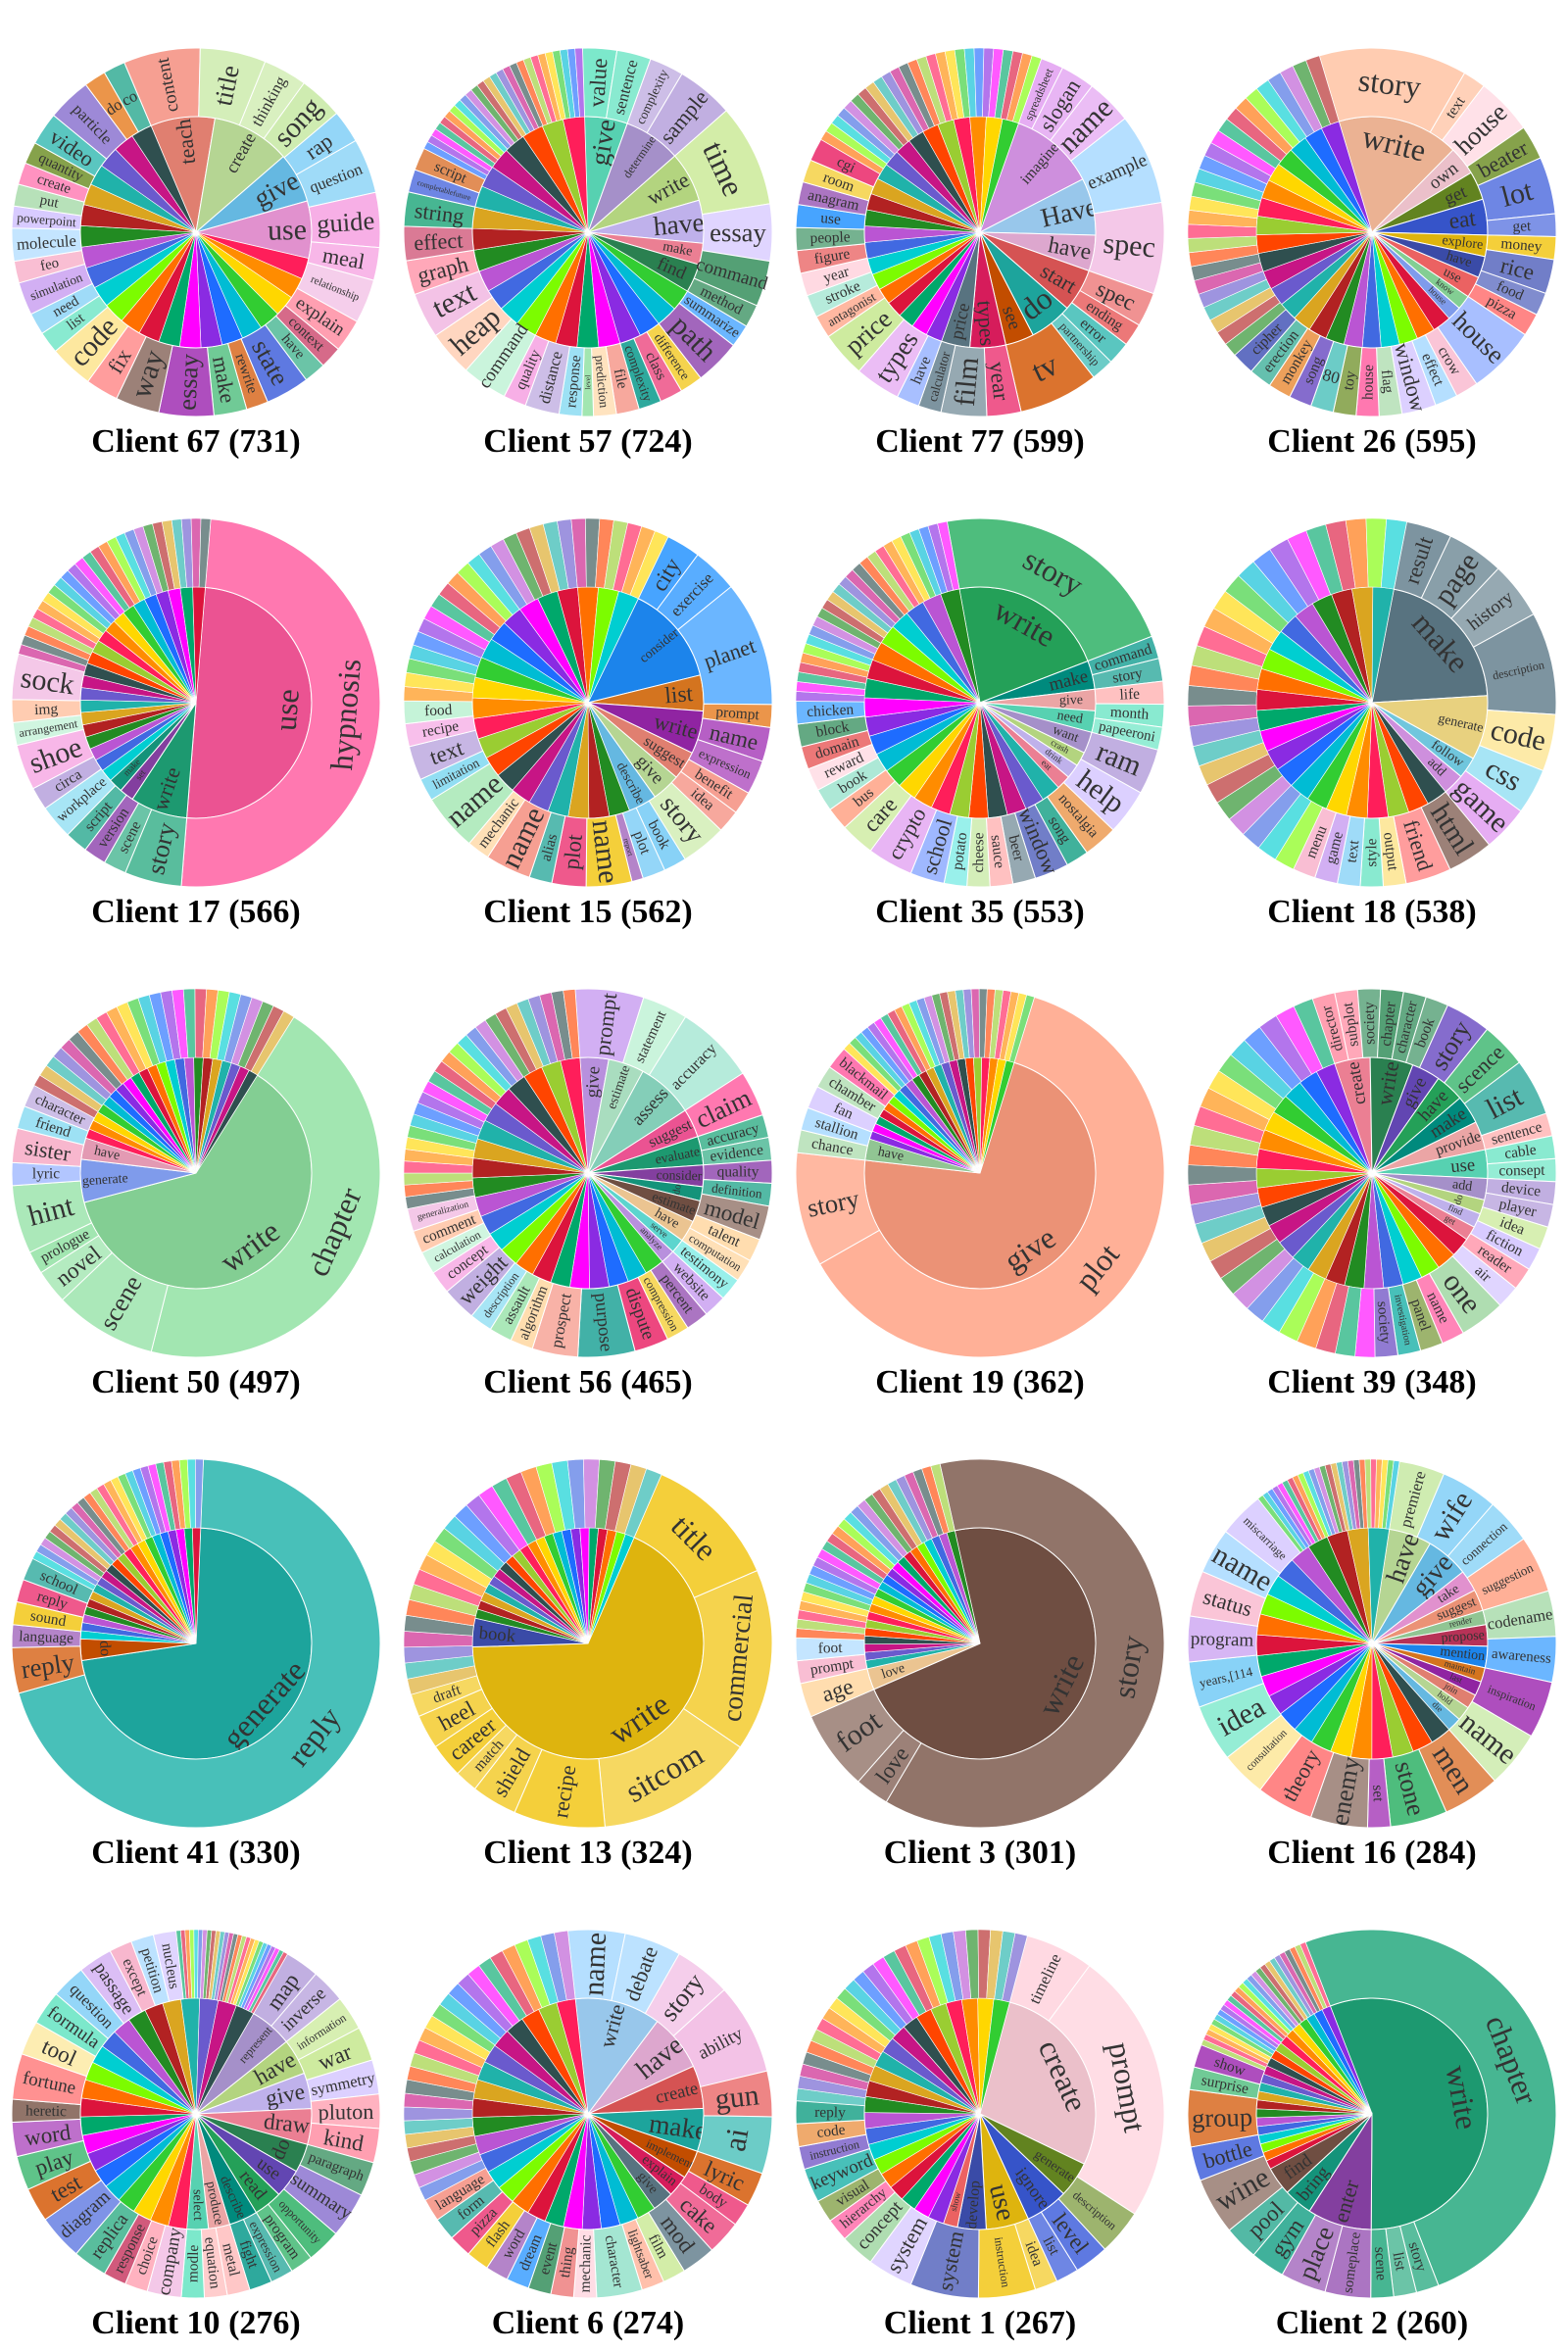 Image resolution: width=1568 pixels, height=2352 pixels. What do you see at coordinates (1351, 1024) in the screenshot?
I see `outer-slice-label: subplot` at bounding box center [1351, 1024].